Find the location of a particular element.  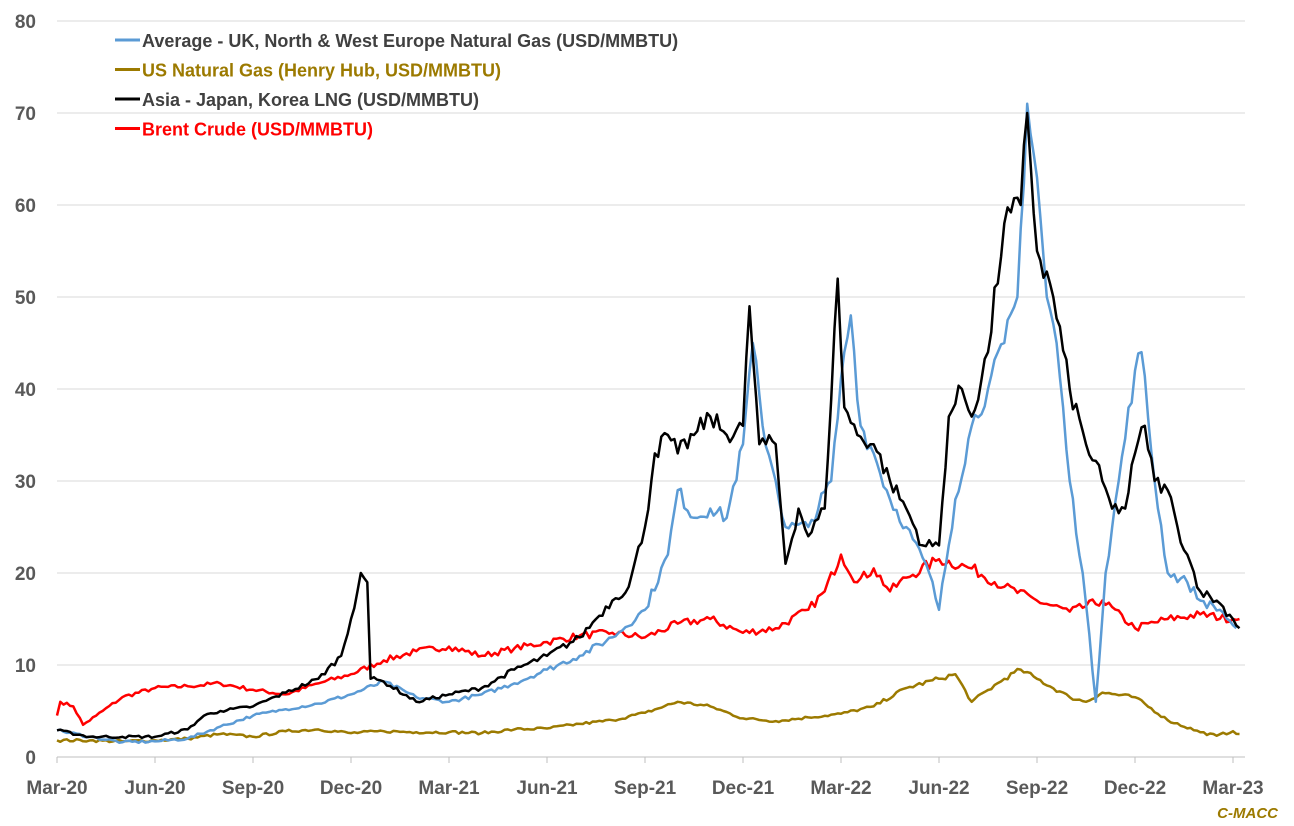

x-tick-label: Sep-20 is located at coordinates (253, 788).